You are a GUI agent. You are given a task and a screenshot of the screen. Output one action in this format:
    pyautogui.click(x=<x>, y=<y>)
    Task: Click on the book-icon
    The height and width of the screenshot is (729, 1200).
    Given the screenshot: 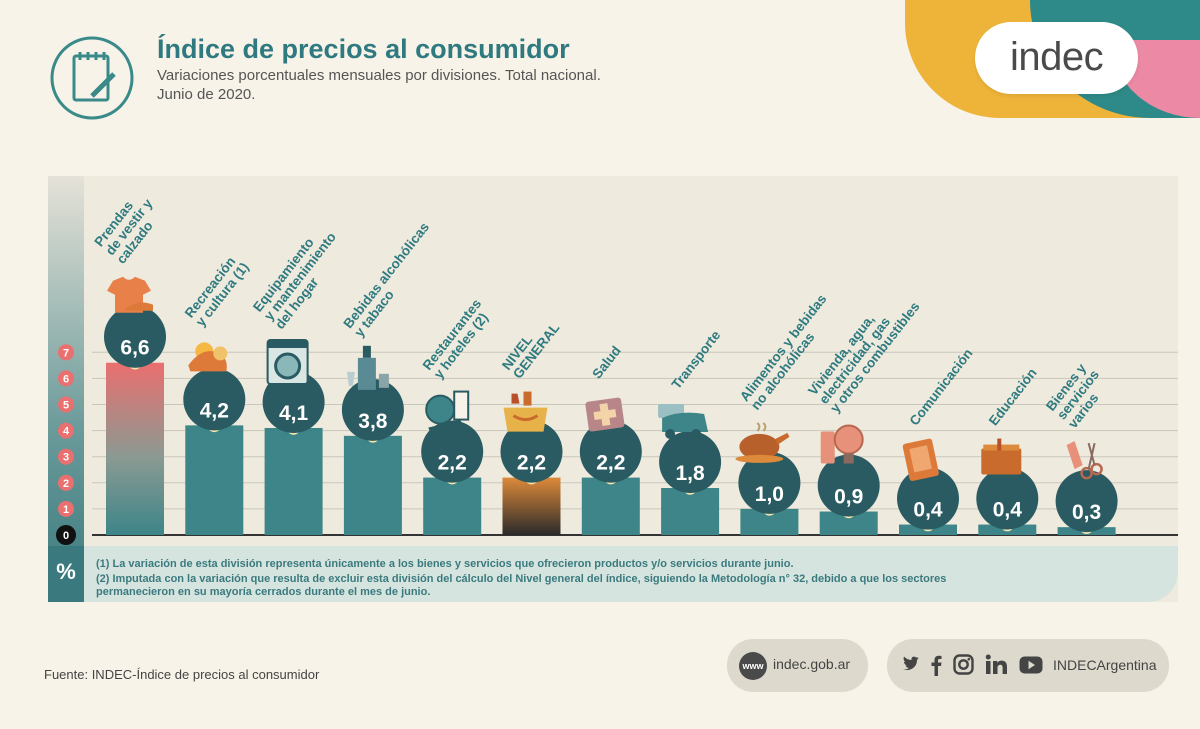 What is the action you would take?
    pyautogui.click(x=1001, y=456)
    